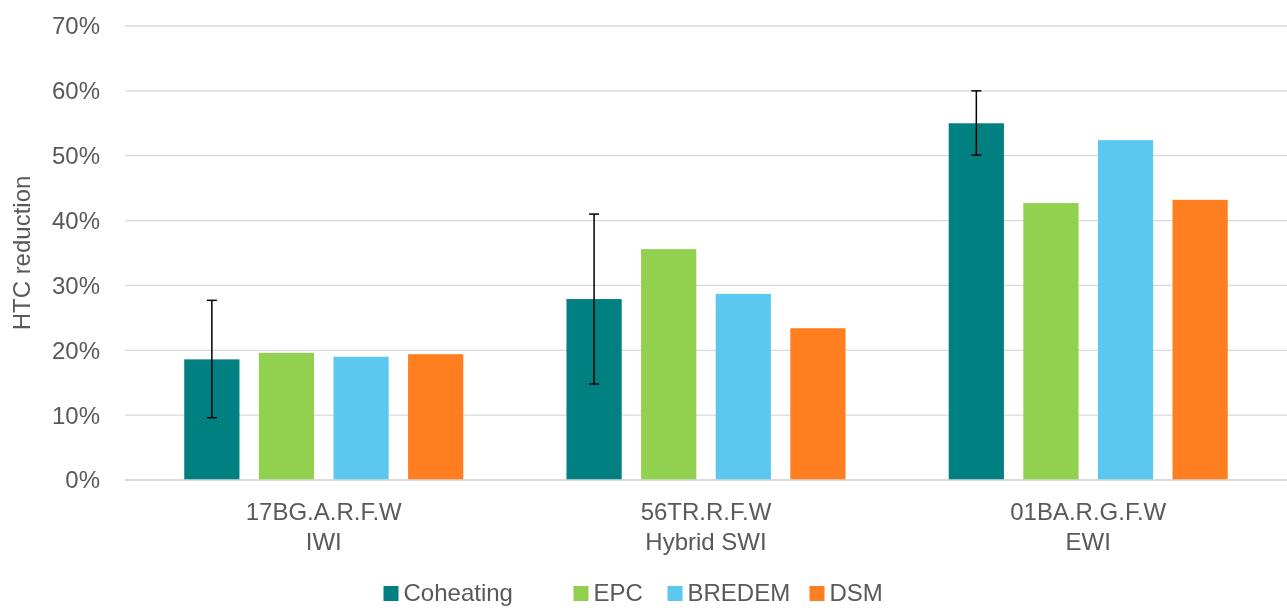 The width and height of the screenshot is (1287, 613). I want to click on y-tick-label: 10%, so click(75, 415).